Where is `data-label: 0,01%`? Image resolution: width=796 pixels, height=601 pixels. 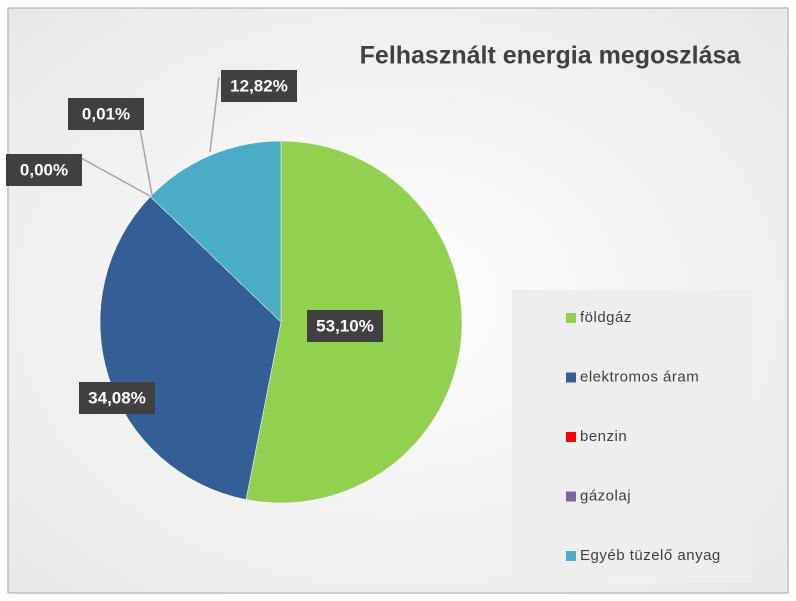 data-label: 0,01% is located at coordinates (106, 113).